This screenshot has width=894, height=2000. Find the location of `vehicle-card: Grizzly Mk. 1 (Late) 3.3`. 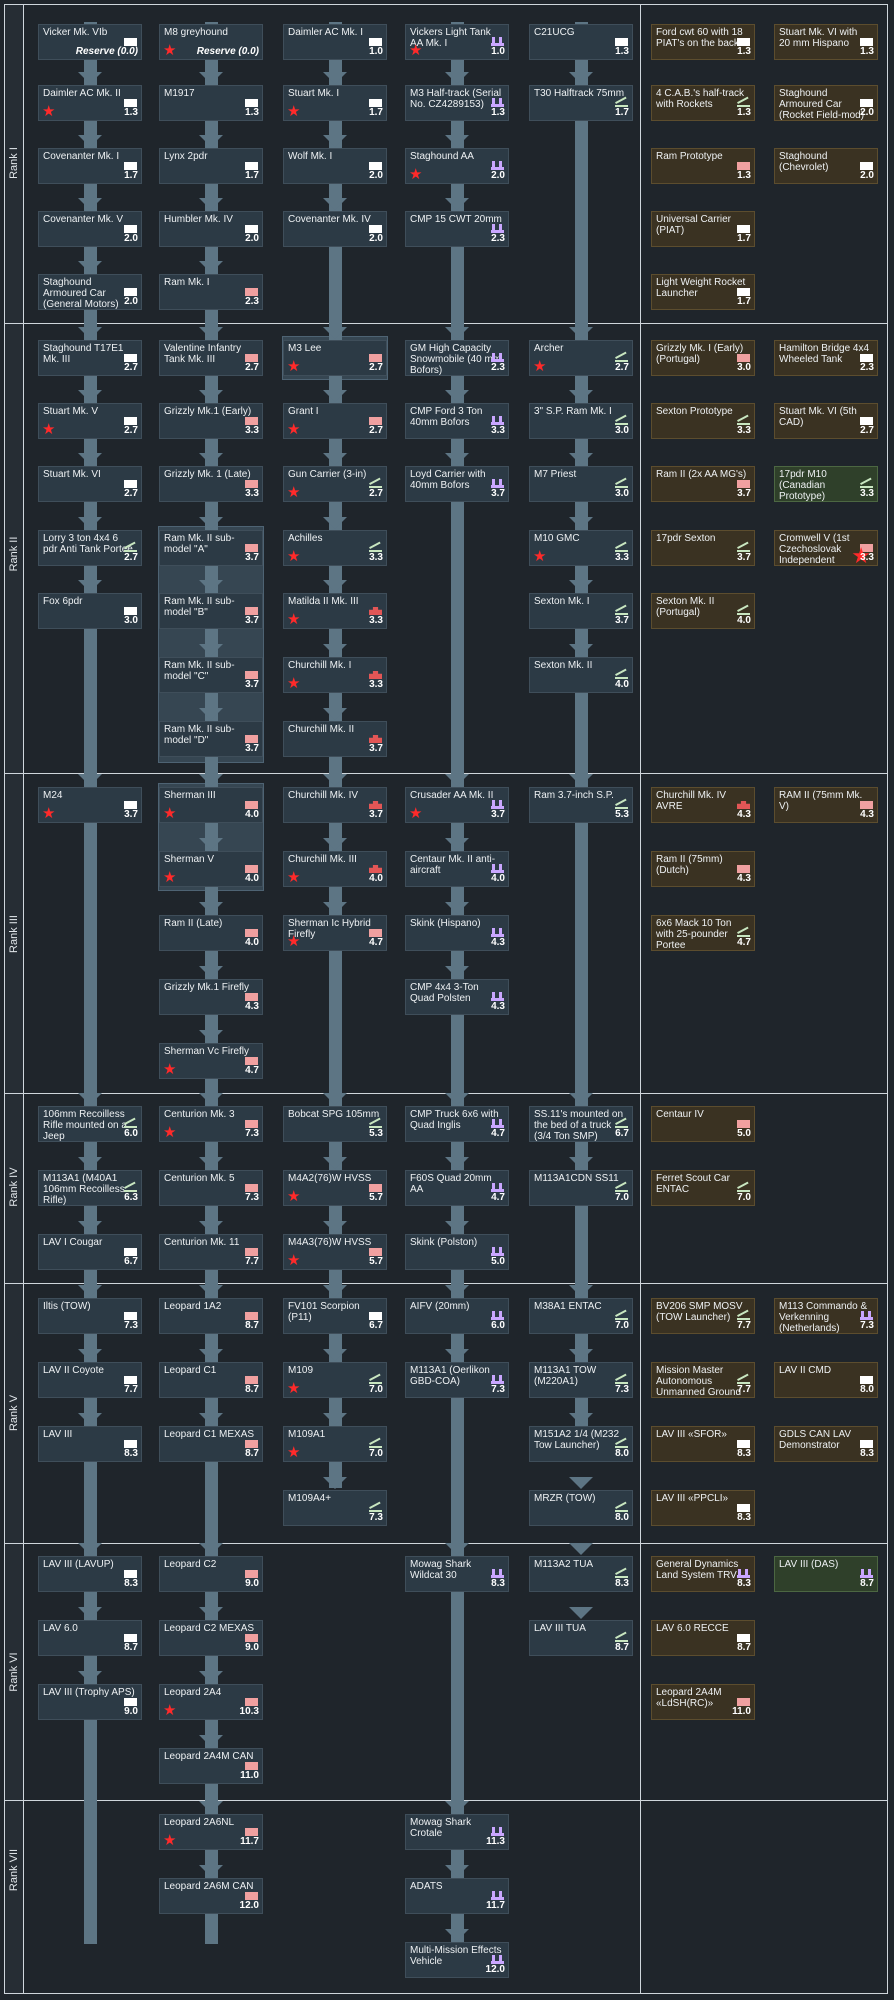

vehicle-card: Grizzly Mk. 1 (Late) 3.3 is located at coordinates (211, 484).